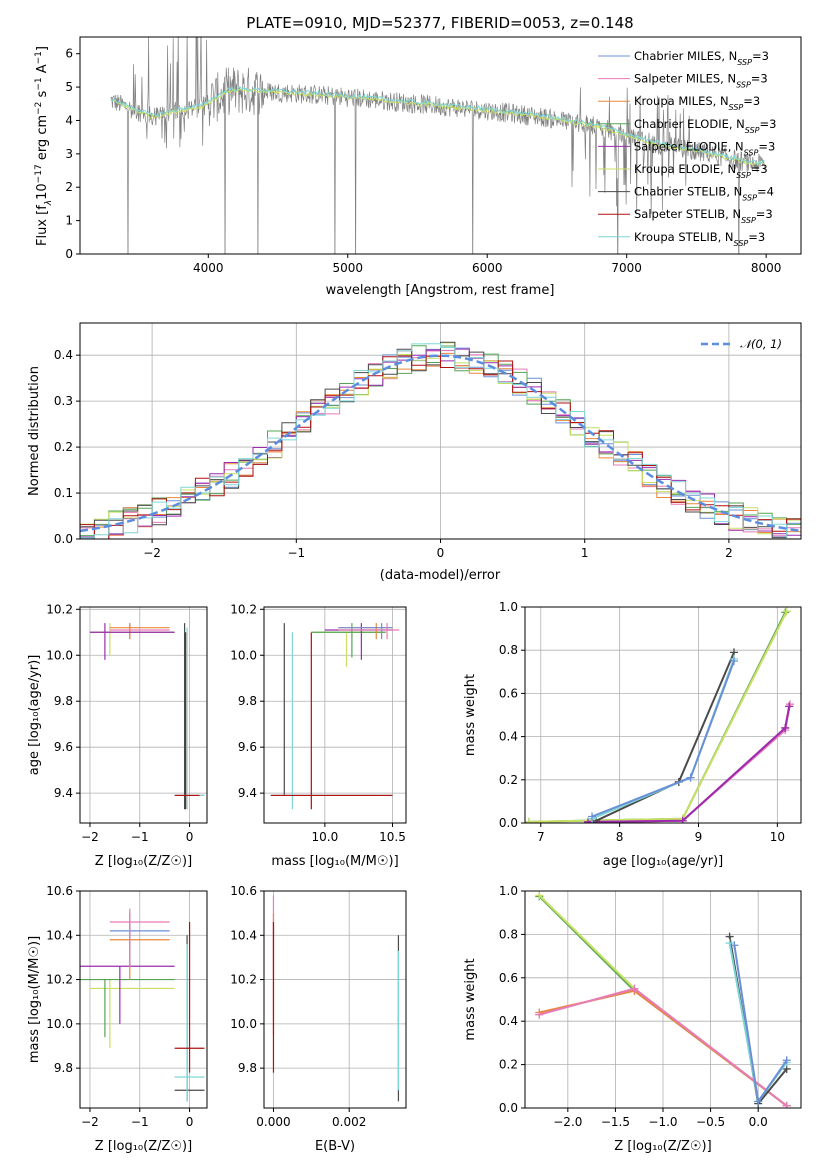 The image size is (819, 1174). I want to click on ylabel-part: ], so click(42, 48).